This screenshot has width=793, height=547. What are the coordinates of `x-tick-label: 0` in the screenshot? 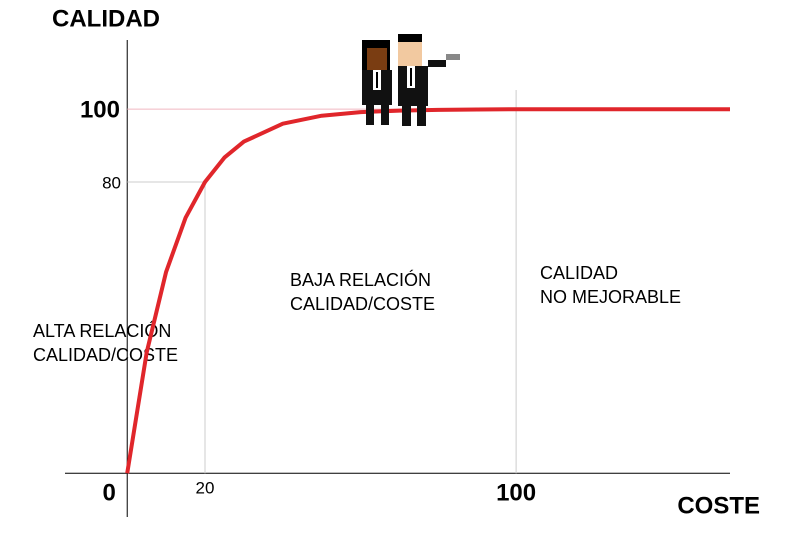 It's located at (109, 492).